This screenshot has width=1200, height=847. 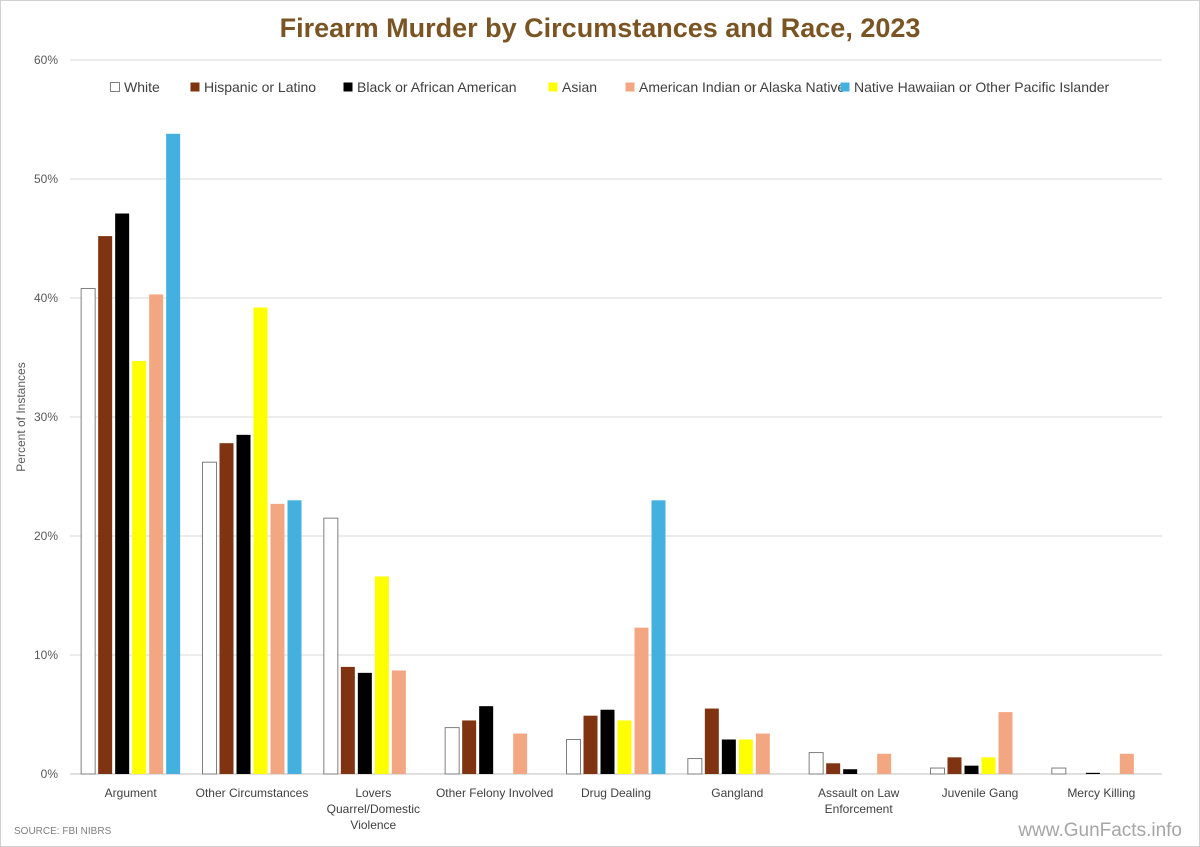 I want to click on x-tick-label: Gangland, so click(x=737, y=793).